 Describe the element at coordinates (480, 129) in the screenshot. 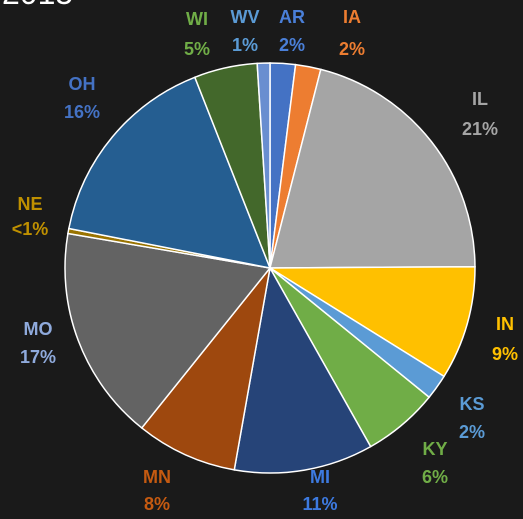

I see `slice-value-label: 21%` at that location.